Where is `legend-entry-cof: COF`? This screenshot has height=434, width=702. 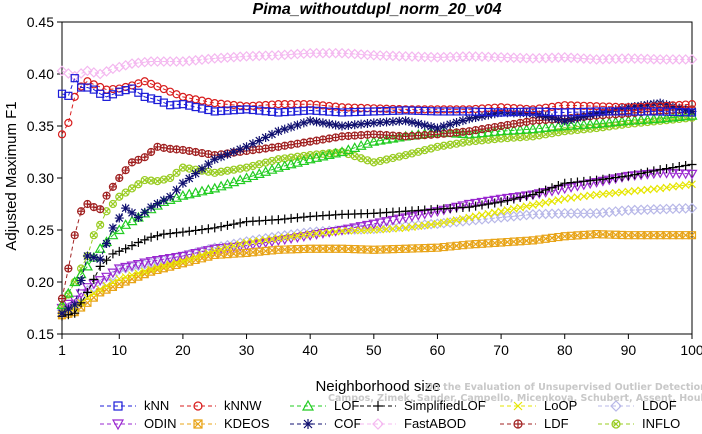 legend-entry-cof: COF is located at coordinates (326, 423).